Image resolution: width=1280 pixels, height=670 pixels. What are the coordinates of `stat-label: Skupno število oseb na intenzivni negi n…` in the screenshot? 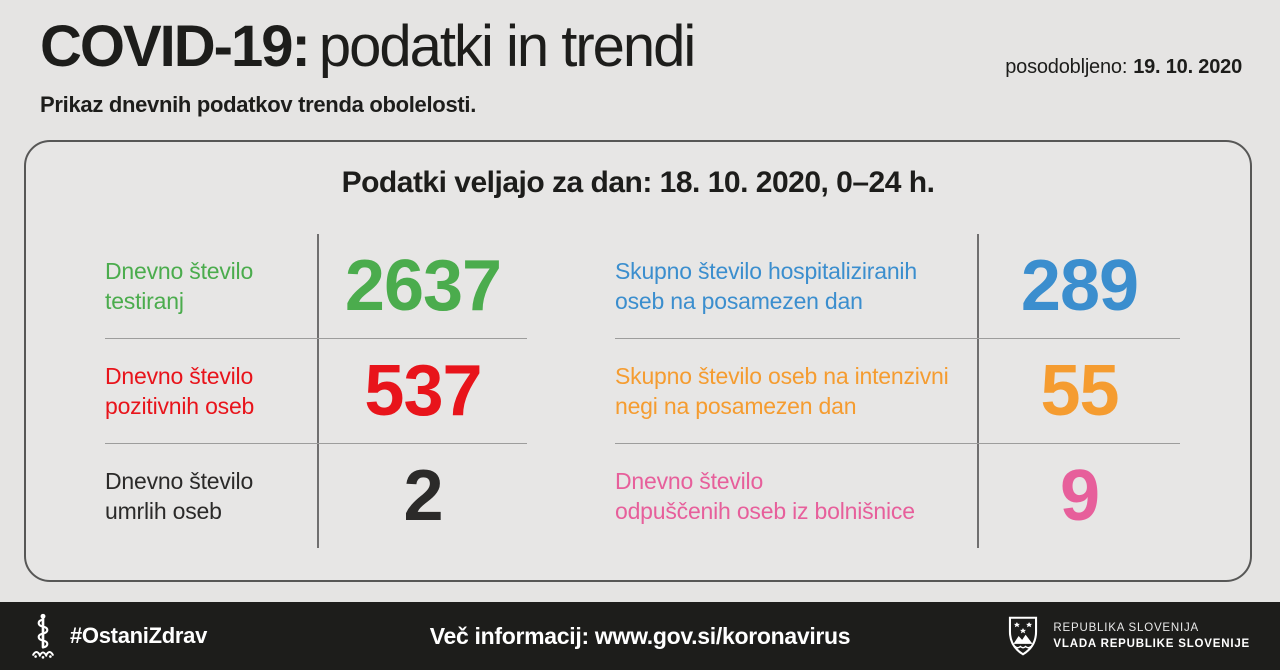 It's located at (797, 391).